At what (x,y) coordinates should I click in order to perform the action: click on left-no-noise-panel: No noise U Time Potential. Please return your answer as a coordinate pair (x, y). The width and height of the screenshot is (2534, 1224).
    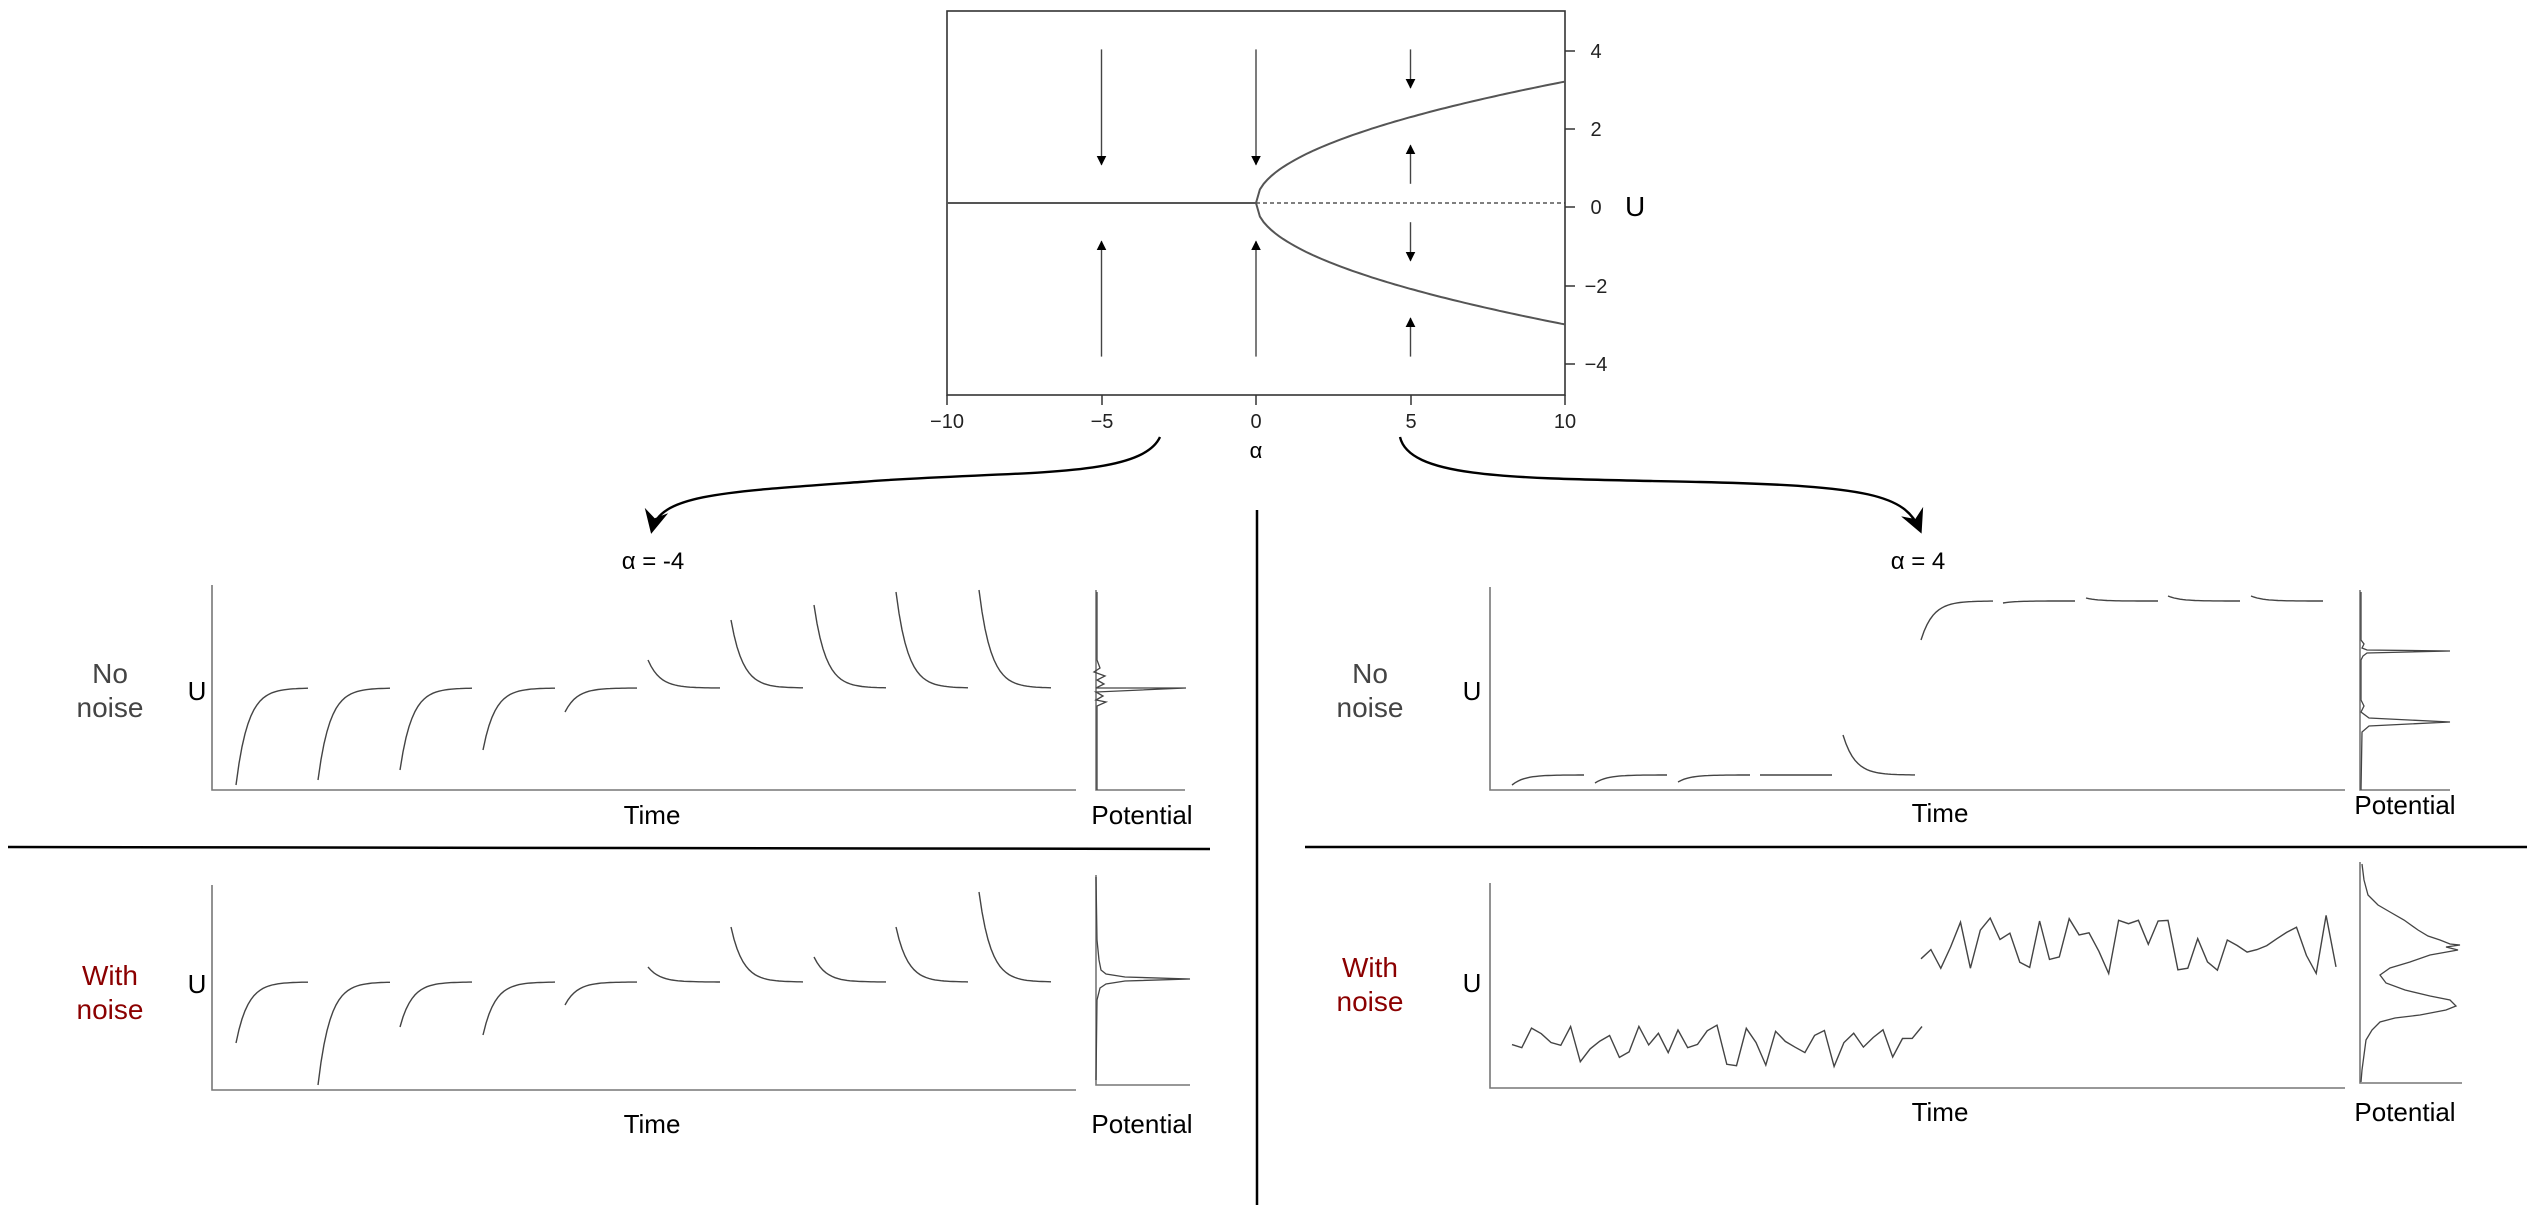
    Looking at the image, I should click on (635, 707).